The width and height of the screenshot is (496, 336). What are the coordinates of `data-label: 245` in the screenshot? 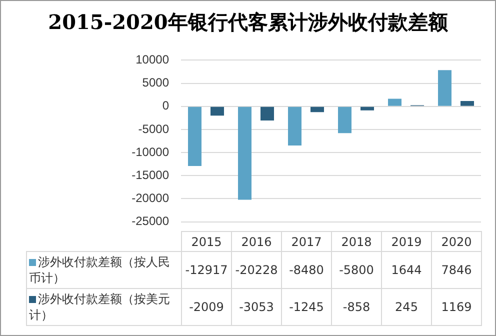 It's located at (407, 307).